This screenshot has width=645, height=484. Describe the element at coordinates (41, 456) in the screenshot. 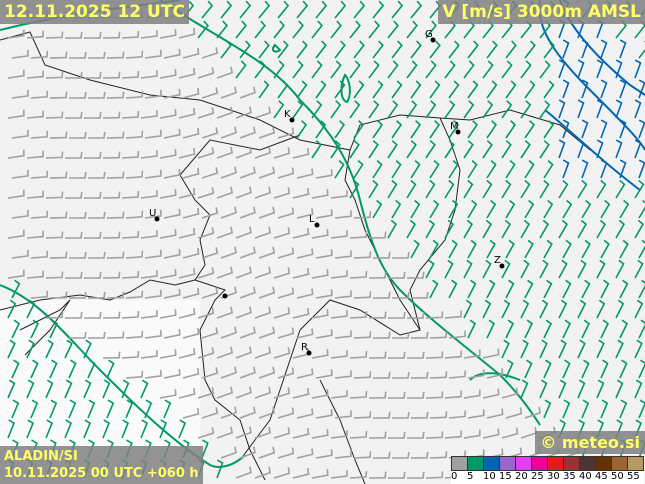

I see `model-name: ALADIN/SI` at that location.